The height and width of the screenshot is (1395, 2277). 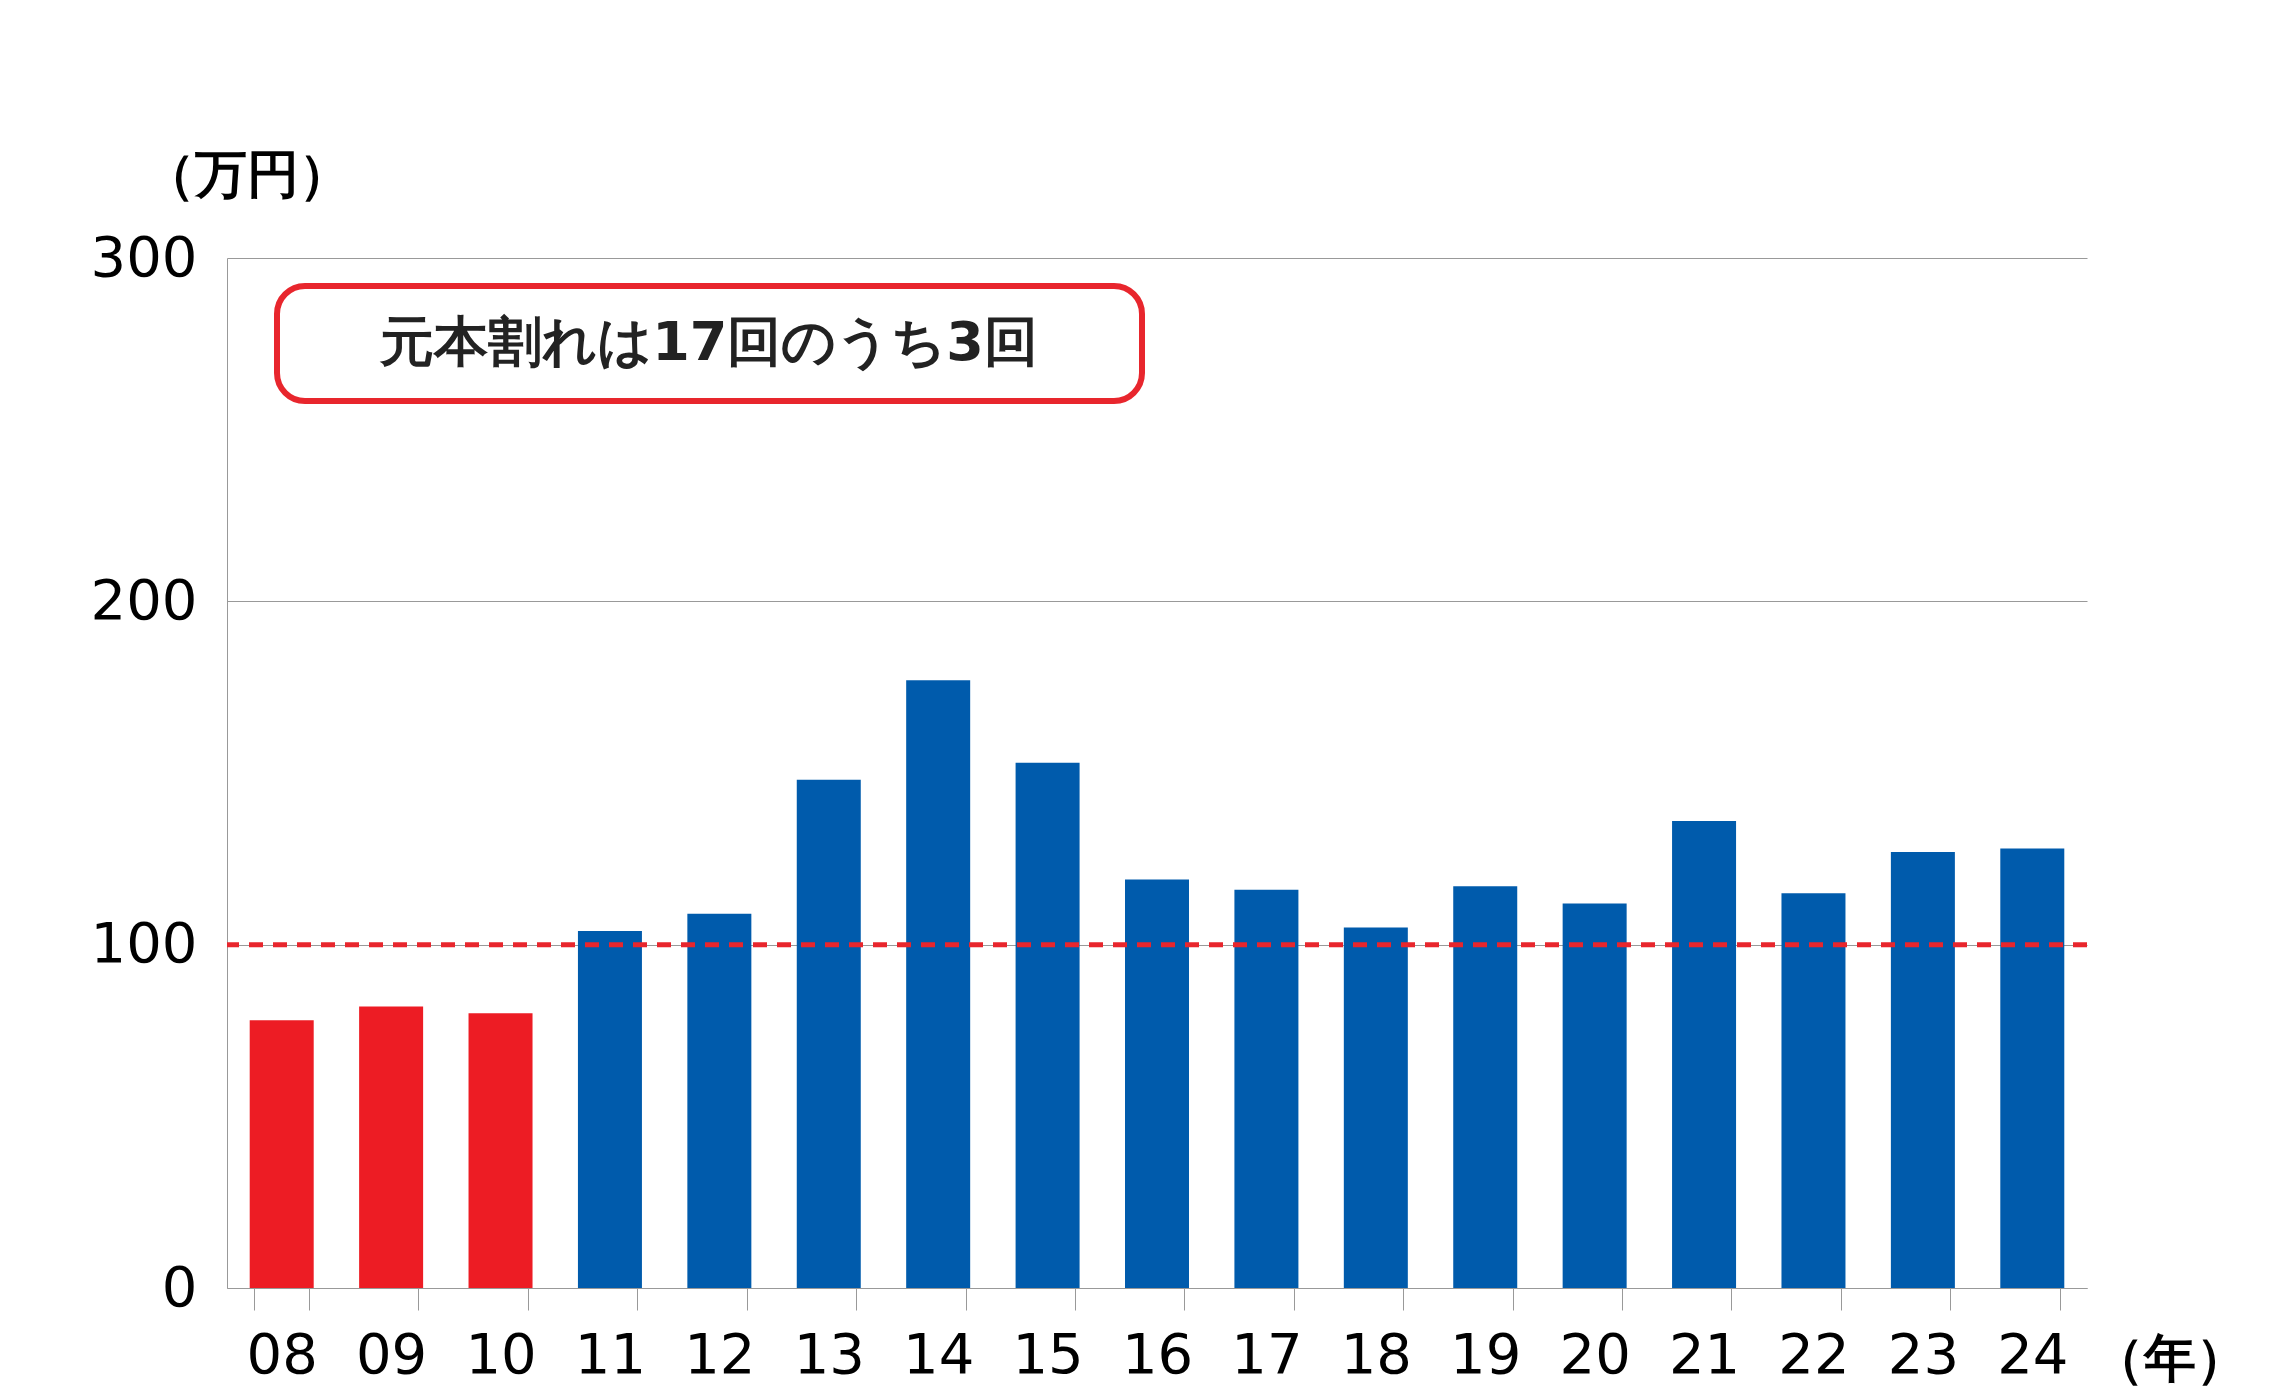 What do you see at coordinates (1376, 1353) in the screenshot?
I see `x-tick-label: 18` at bounding box center [1376, 1353].